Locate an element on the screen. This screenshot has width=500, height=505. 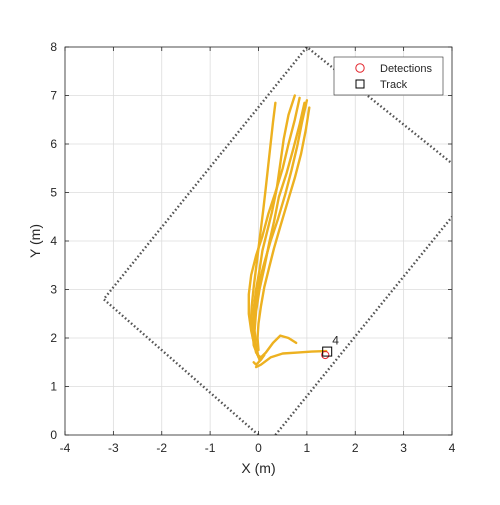
current-markers: 4 is located at coordinates (330, 347).